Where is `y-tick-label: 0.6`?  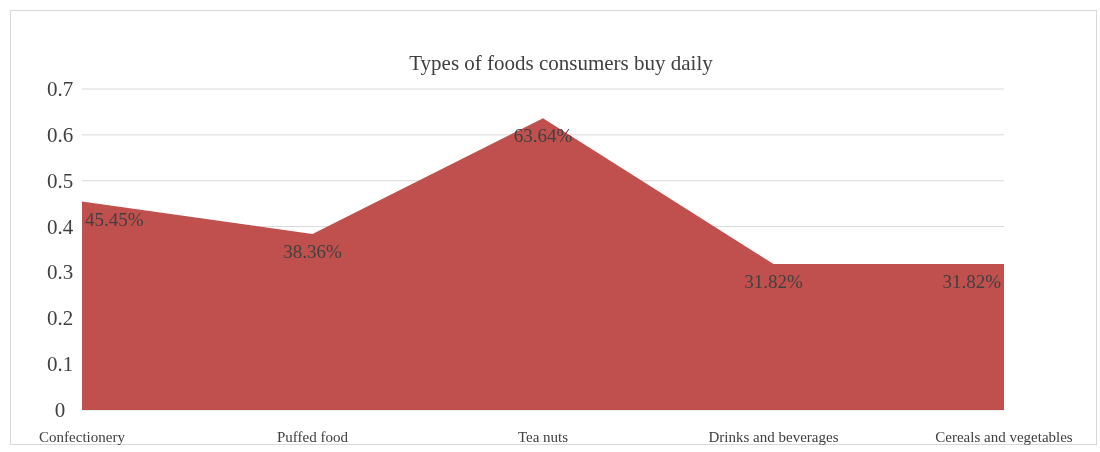 y-tick-label: 0.6 is located at coordinates (60, 134).